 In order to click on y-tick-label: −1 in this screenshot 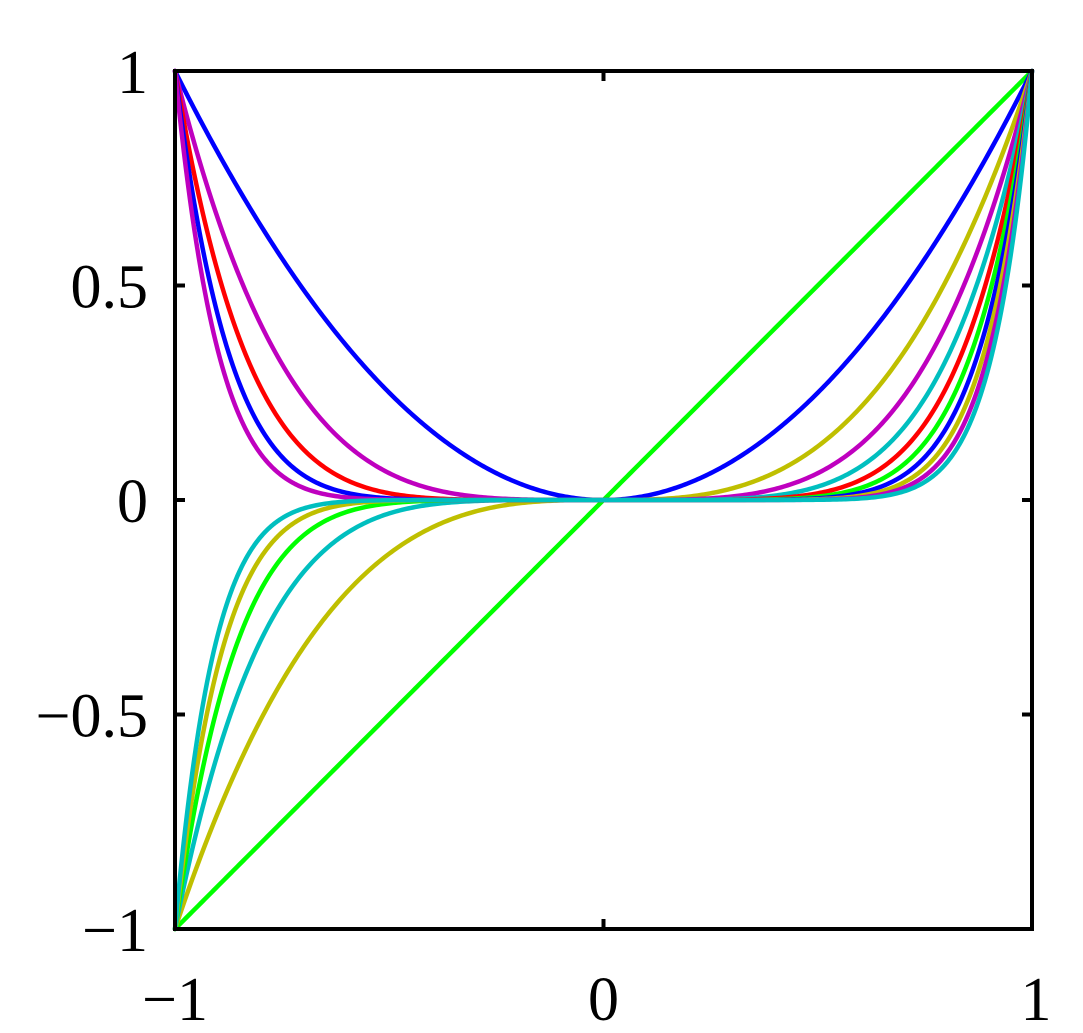, I will do `click(115, 931)`.